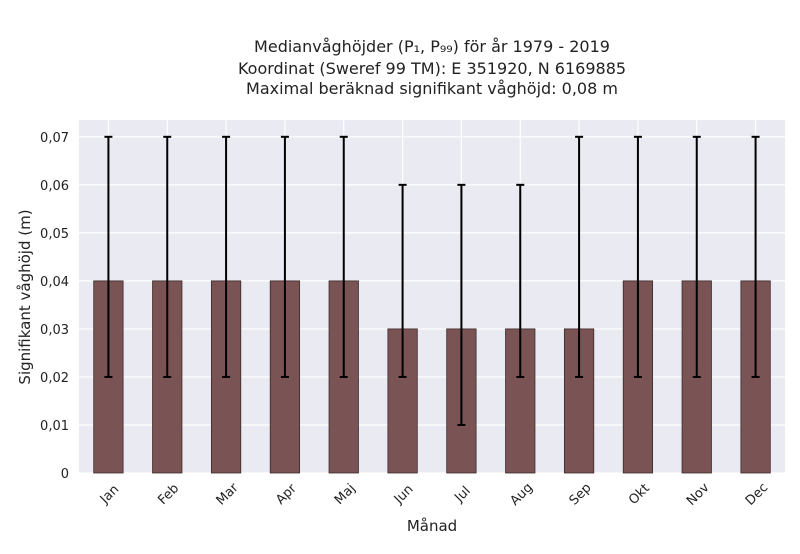  Describe the element at coordinates (54, 282) in the screenshot. I see `y-tick-label: 0,04` at that location.